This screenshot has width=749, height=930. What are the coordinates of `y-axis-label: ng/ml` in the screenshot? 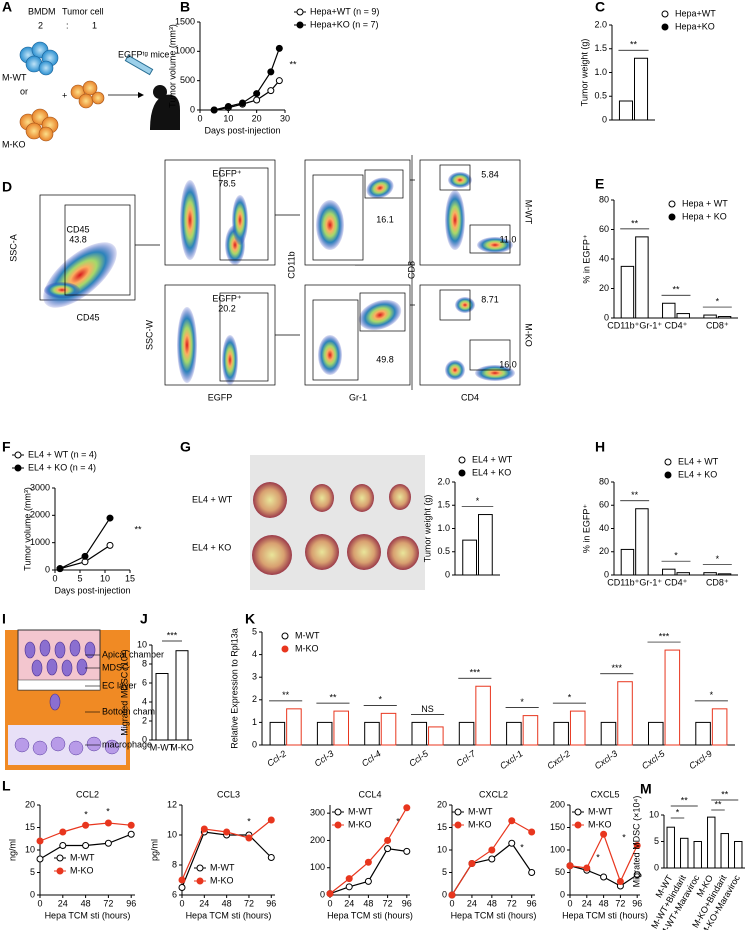 It's located at (12, 850).